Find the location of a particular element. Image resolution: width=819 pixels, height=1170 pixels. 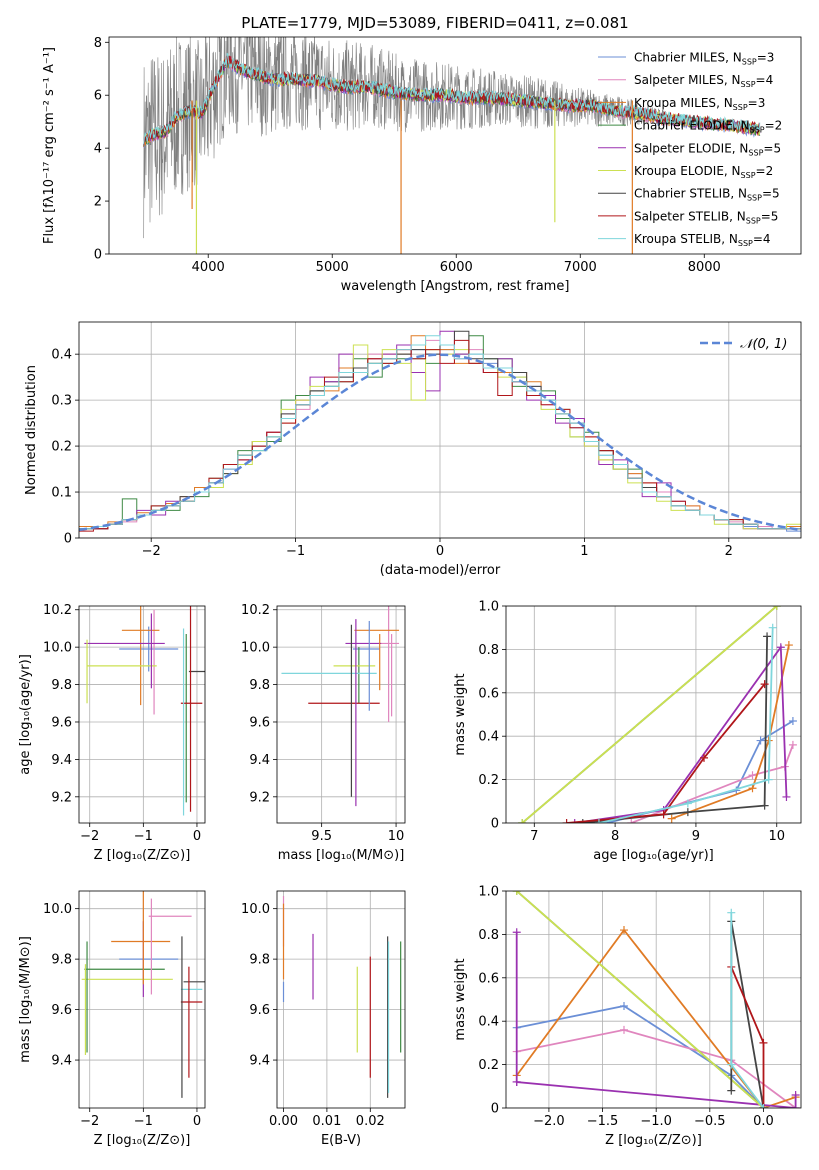

legend-nssp: 2 is located at coordinates (770, 171).